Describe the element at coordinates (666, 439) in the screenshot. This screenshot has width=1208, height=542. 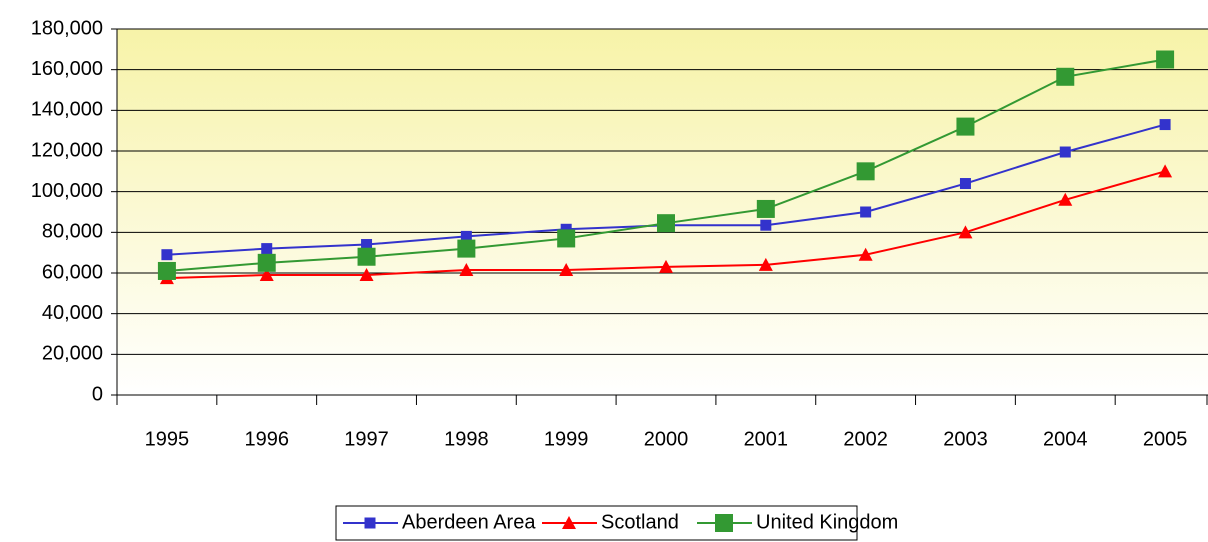
I see `x-tick-label: 2000` at that location.